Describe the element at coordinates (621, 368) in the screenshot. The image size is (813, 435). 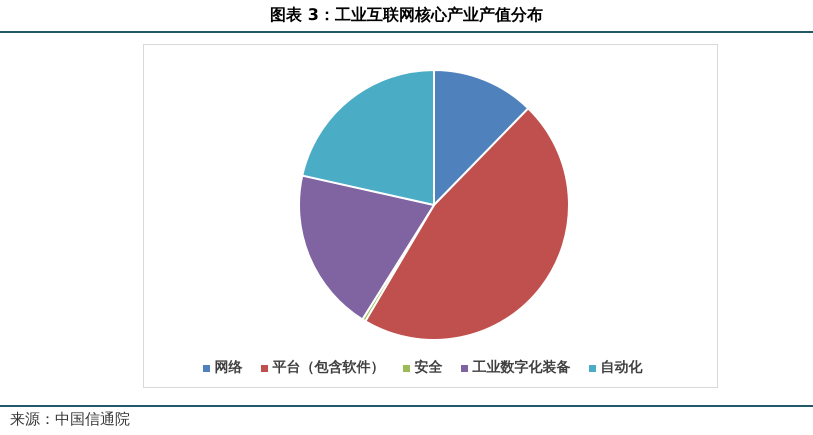
I see `legend-label: 自动化` at that location.